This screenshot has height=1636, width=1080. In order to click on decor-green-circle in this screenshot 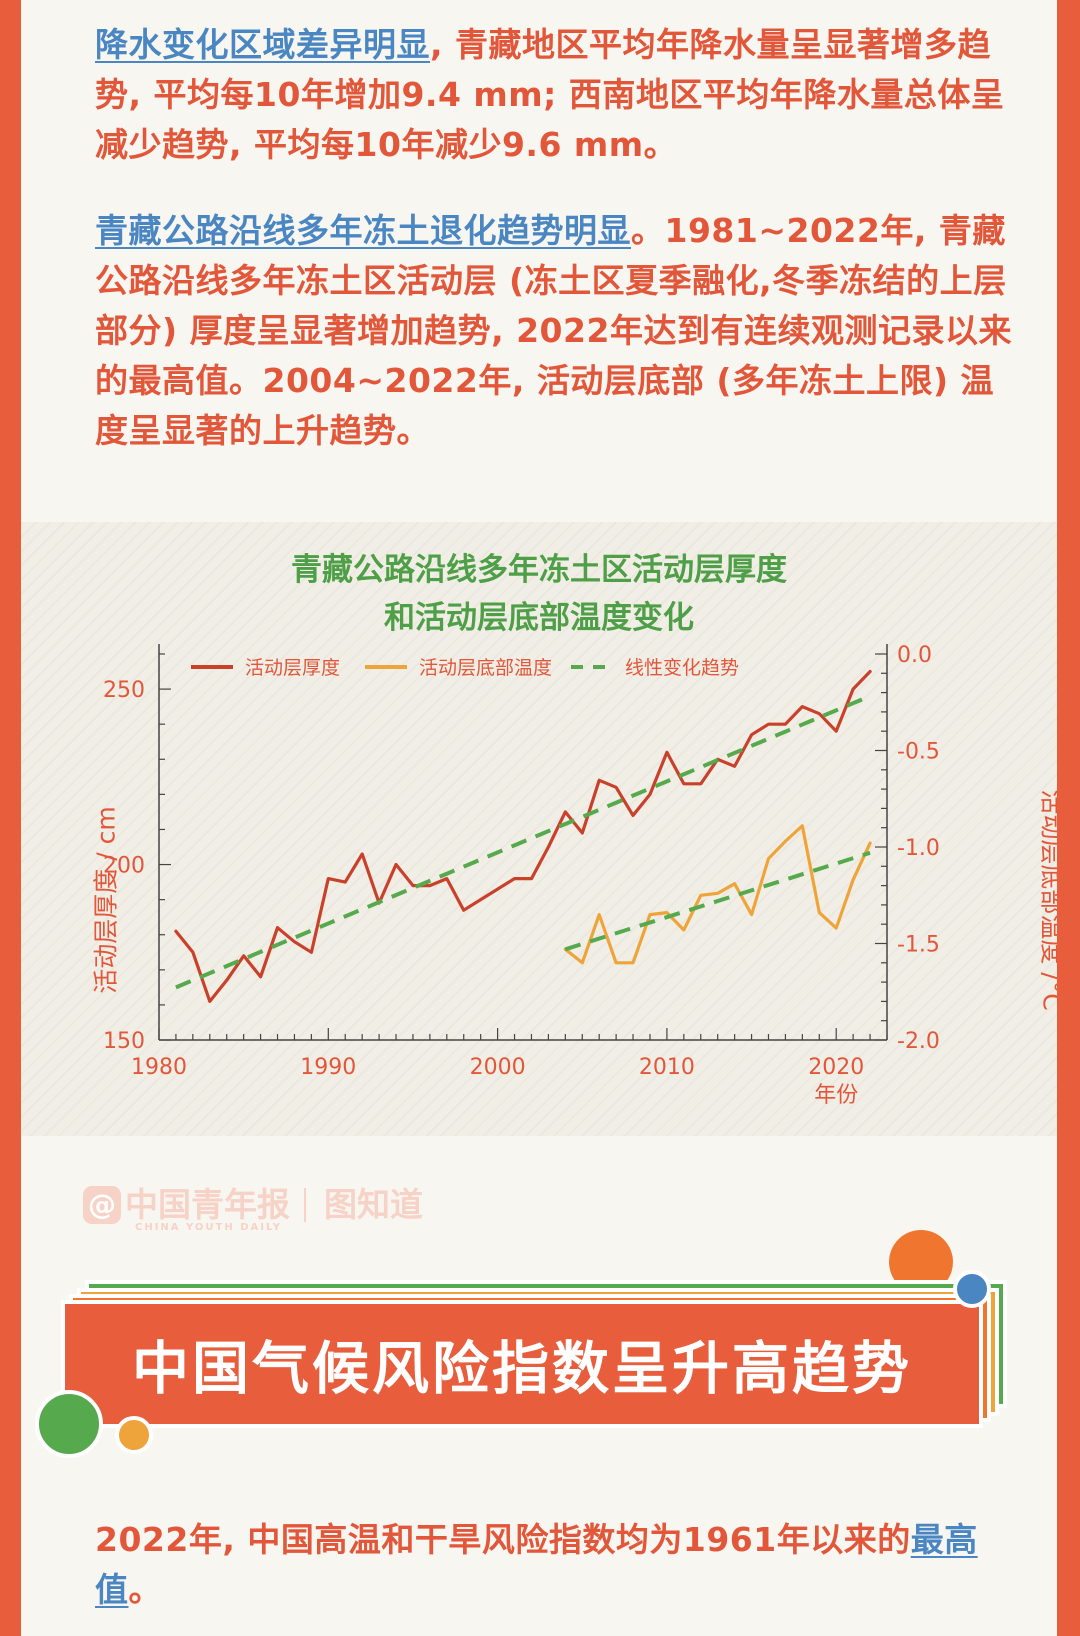, I will do `click(69, 1424)`.